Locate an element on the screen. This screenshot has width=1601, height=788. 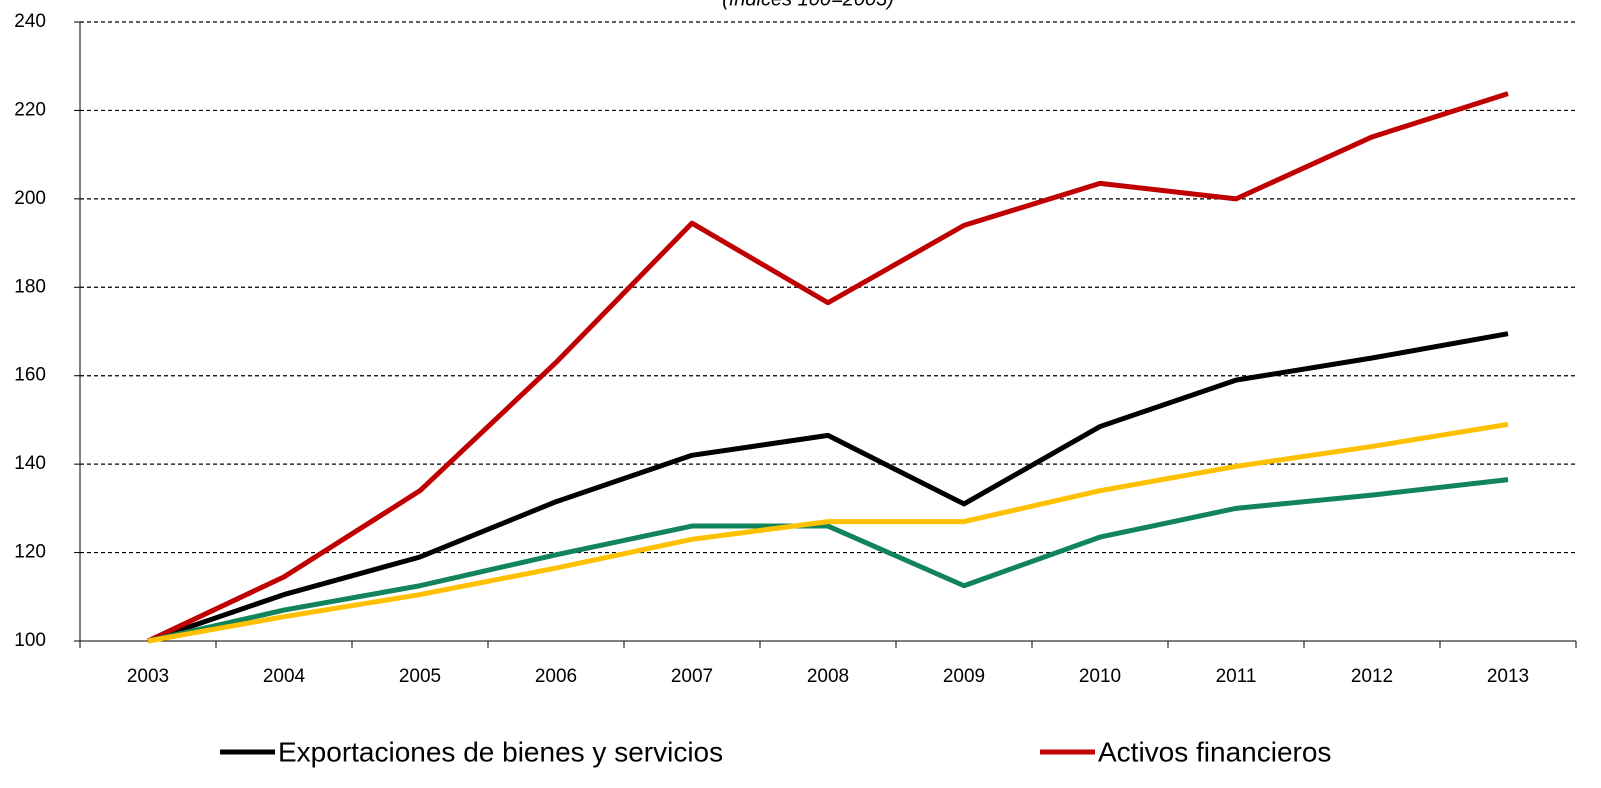
x-tick-label: 2007 is located at coordinates (692, 676).